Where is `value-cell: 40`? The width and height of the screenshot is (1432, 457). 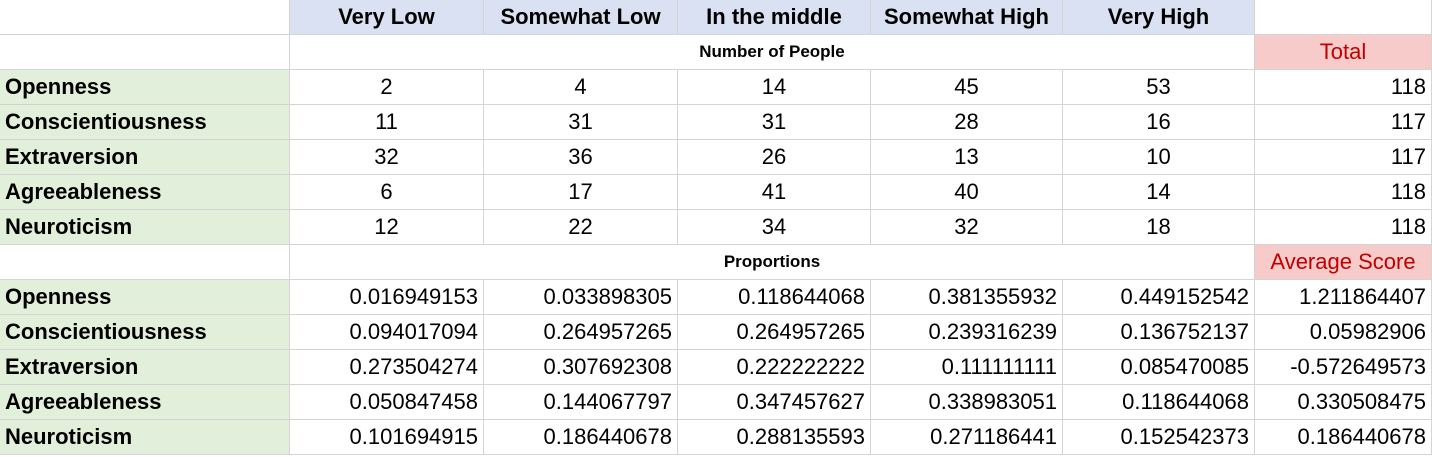 value-cell: 40 is located at coordinates (967, 192).